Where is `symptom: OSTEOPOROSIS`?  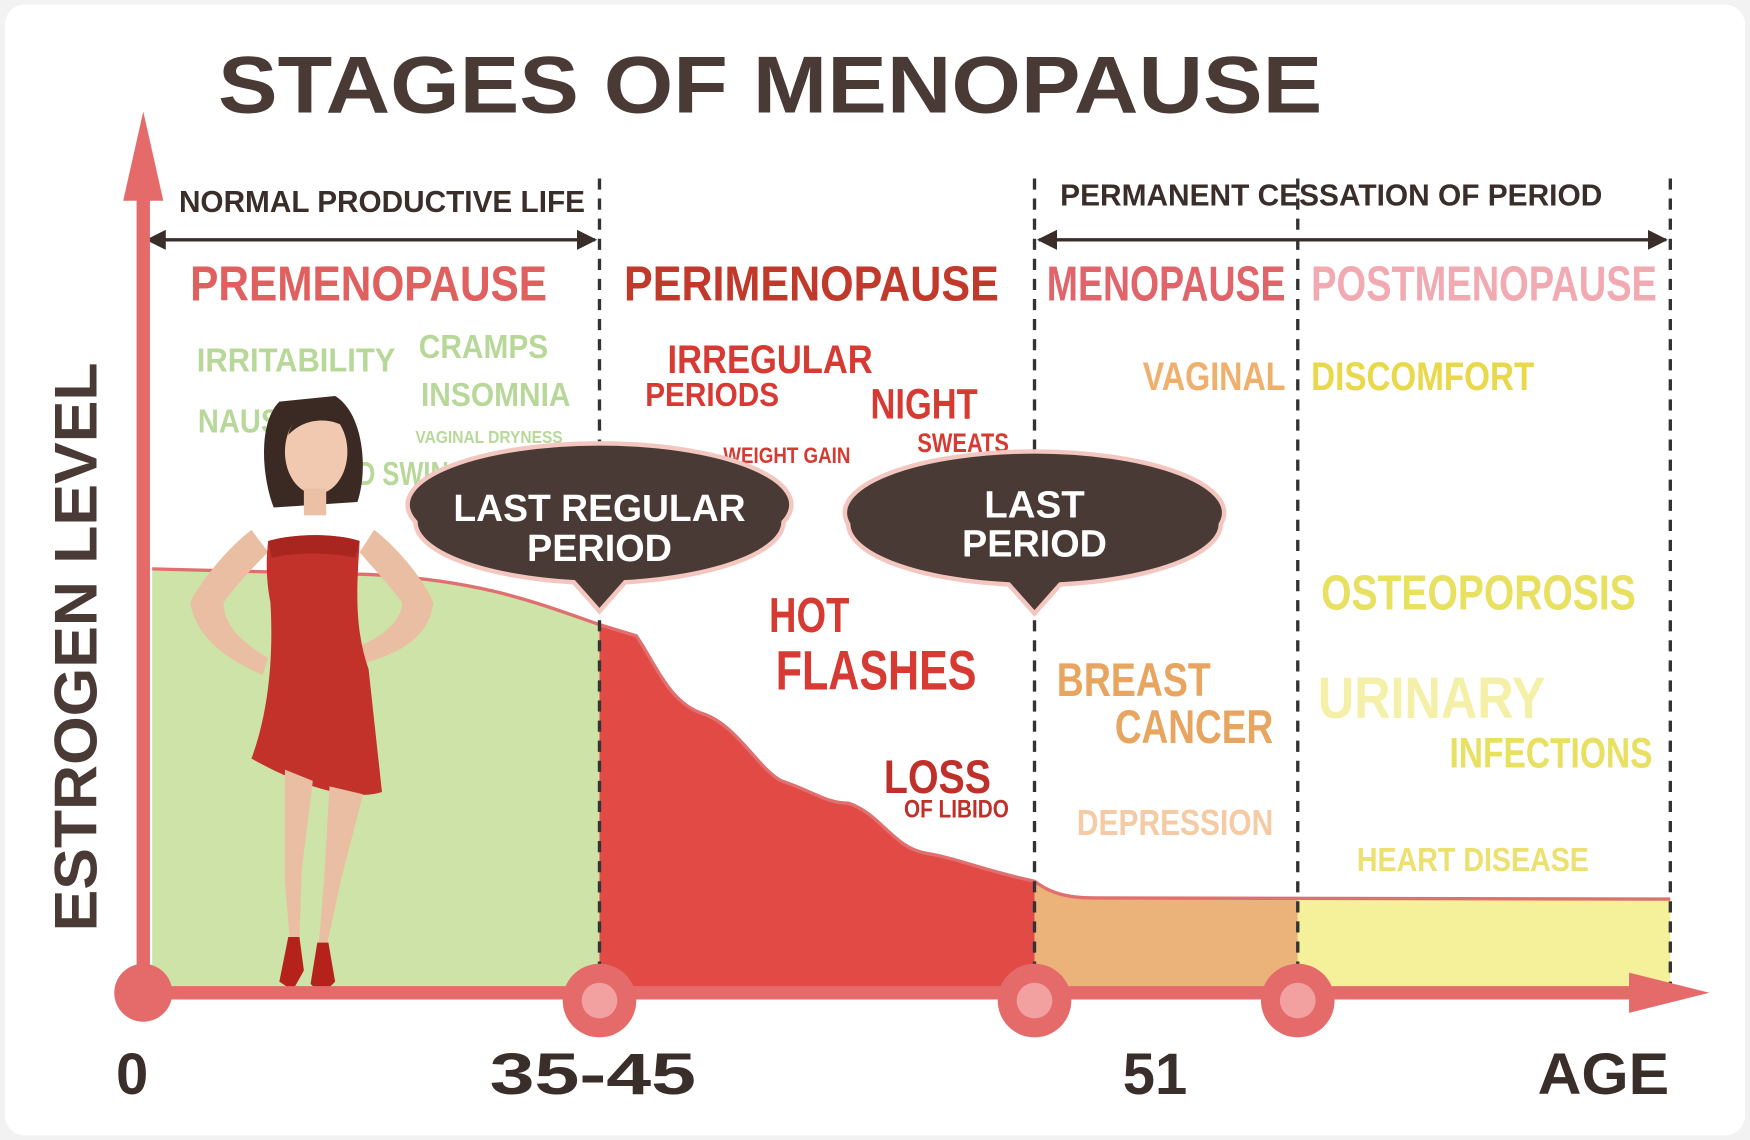
symptom: OSTEOPOROSIS is located at coordinates (1478, 594).